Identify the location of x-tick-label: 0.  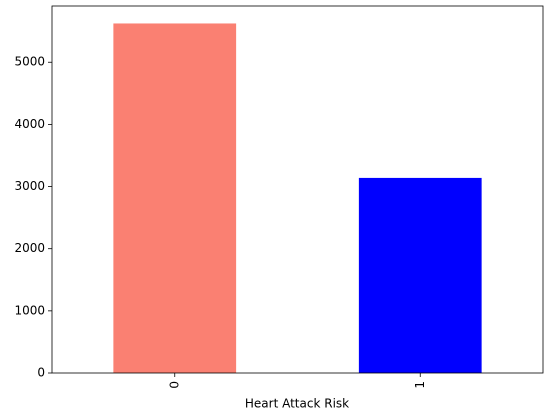
(174, 385).